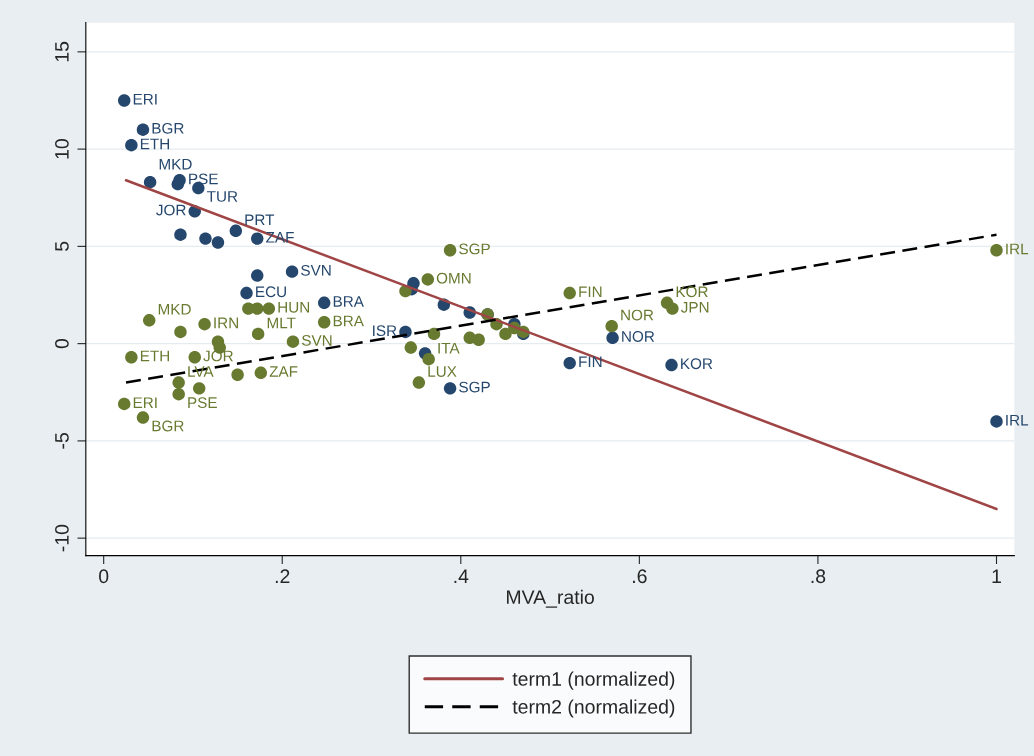  What do you see at coordinates (104, 576) in the screenshot?
I see `x-tick-label: 0` at bounding box center [104, 576].